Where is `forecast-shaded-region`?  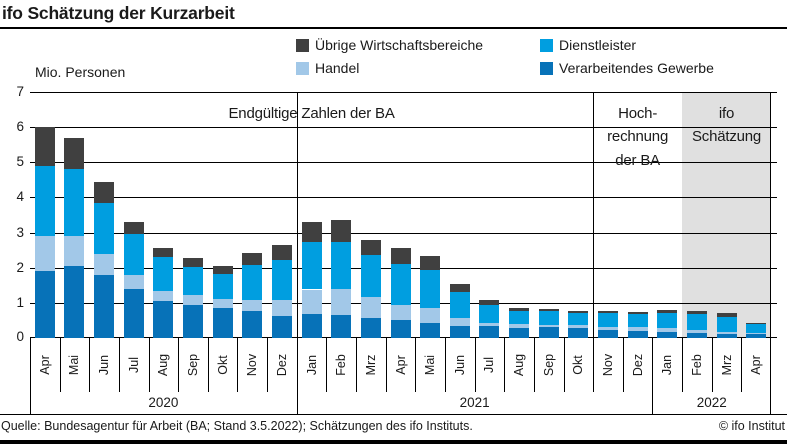 forecast-shaded-region is located at coordinates (726, 215).